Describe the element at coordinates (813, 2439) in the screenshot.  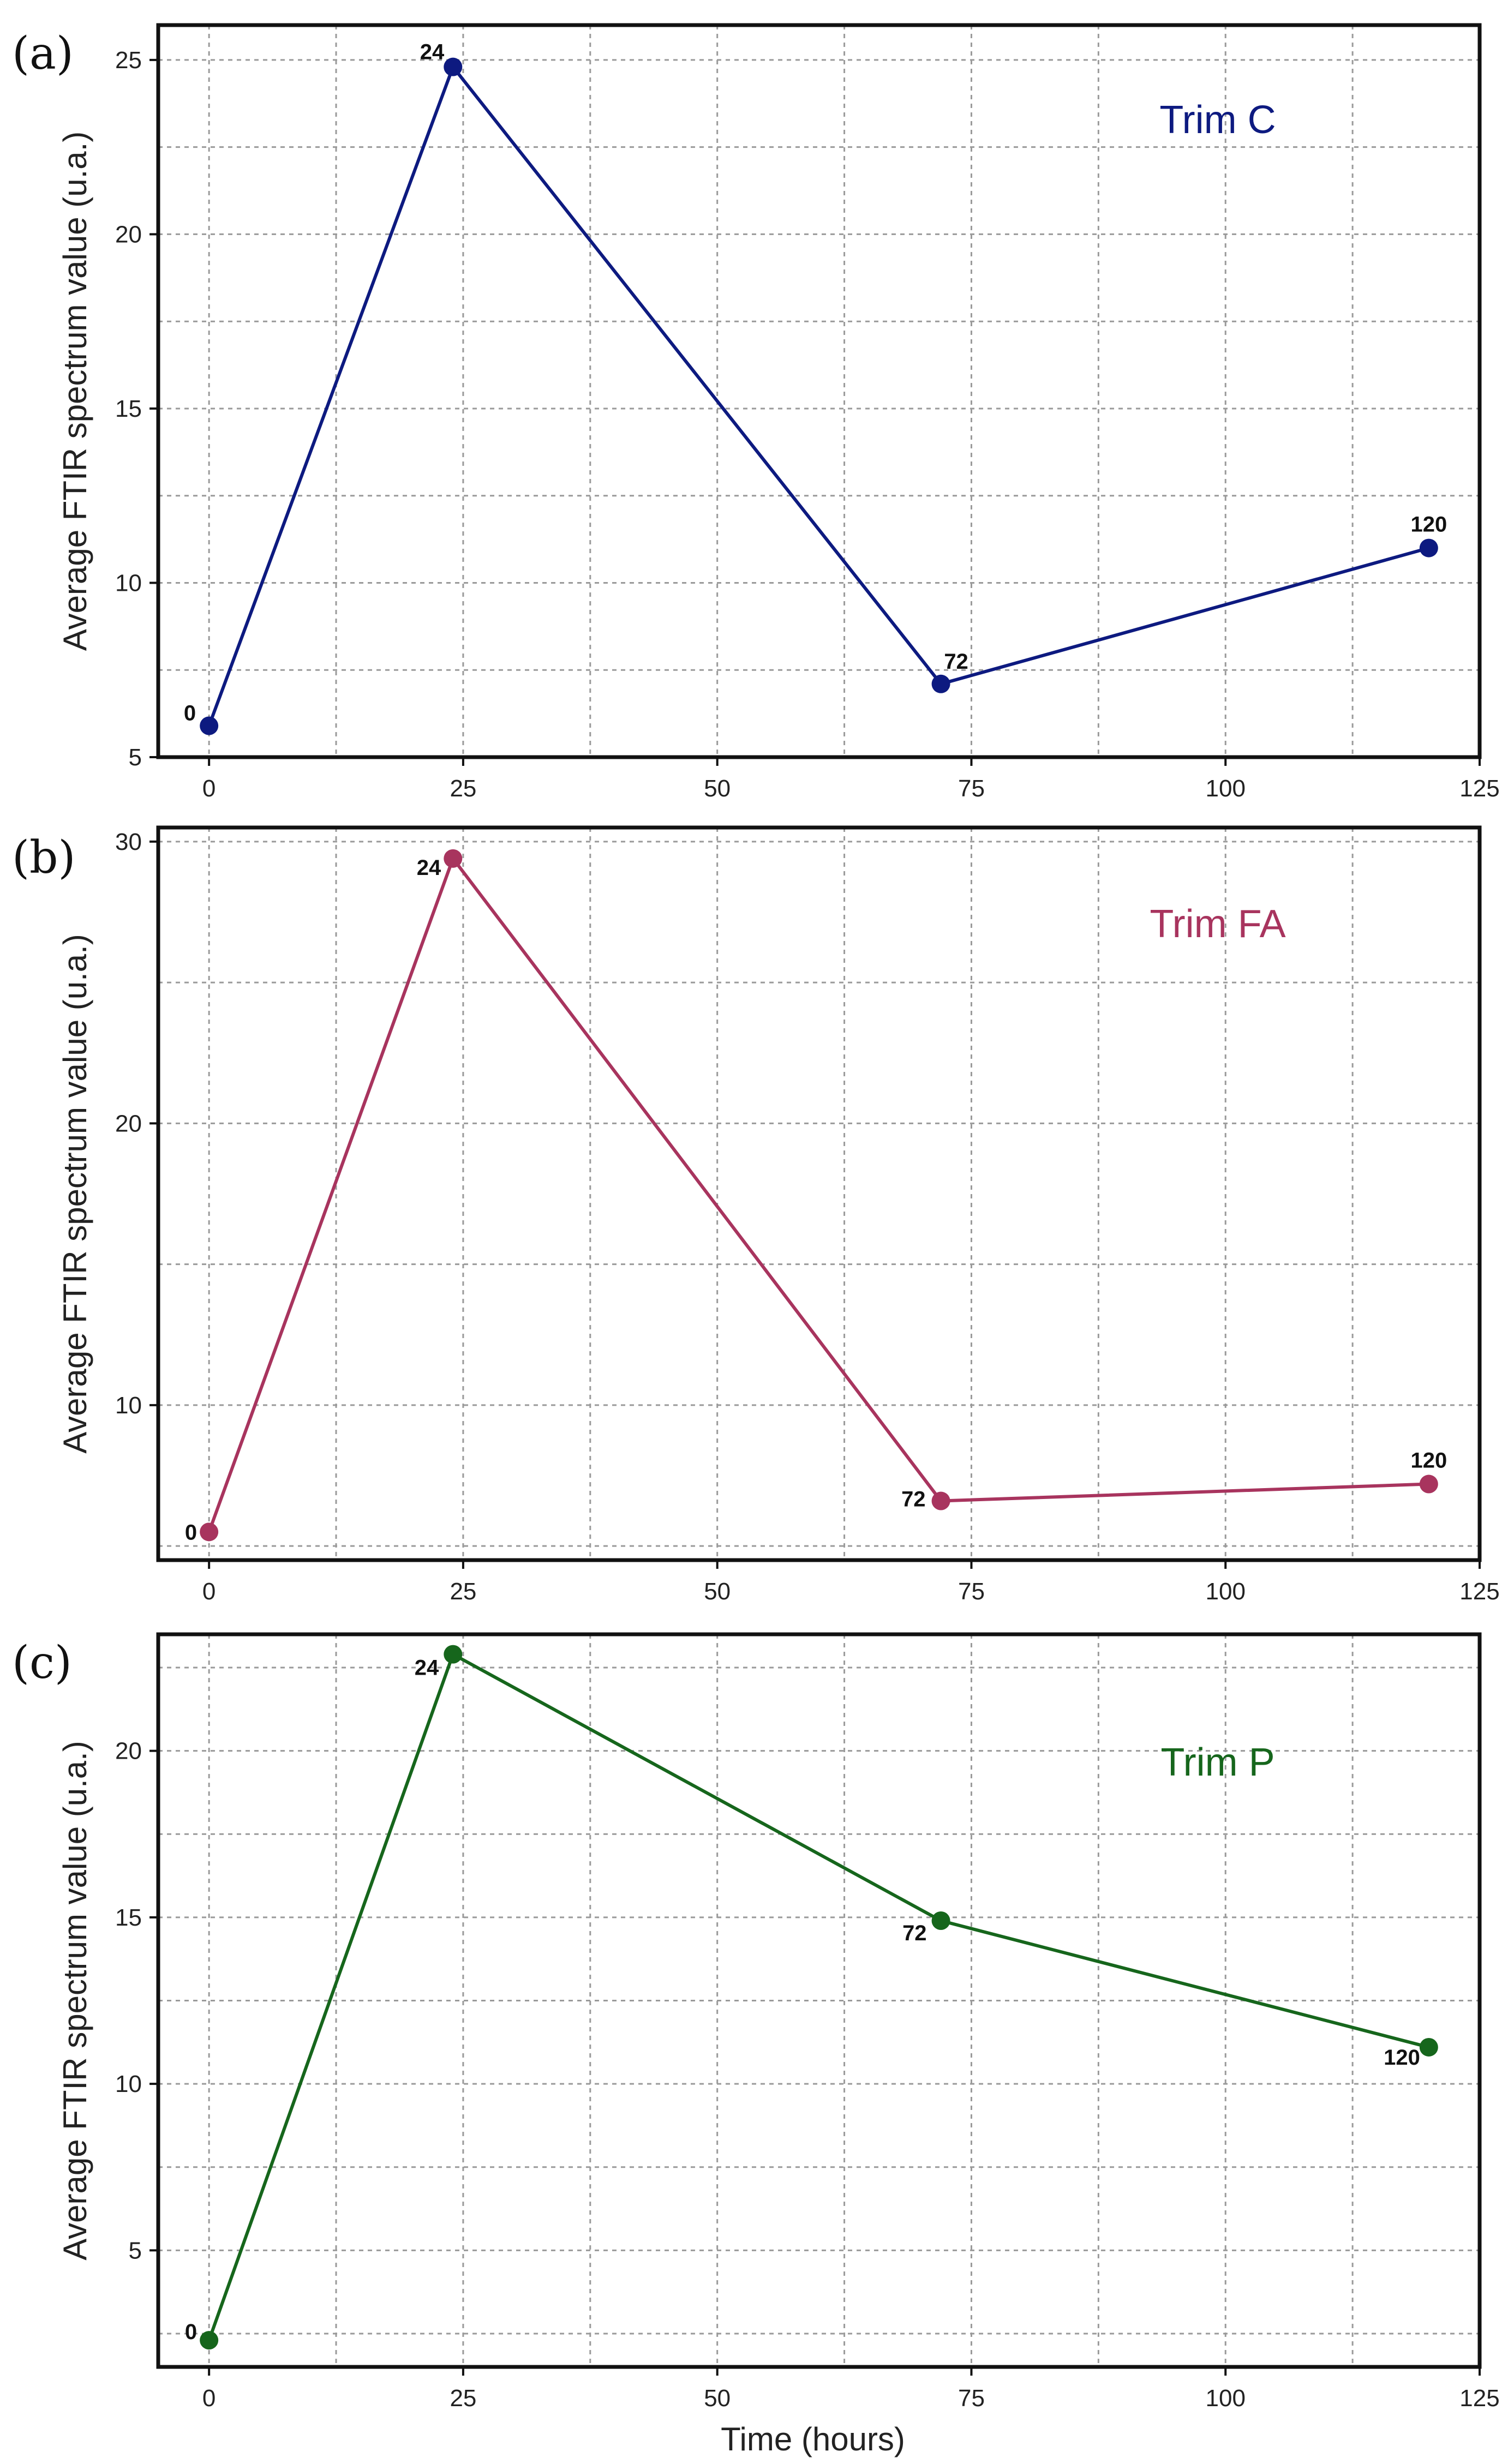
I see `x-axis-title: Time (hours)` at that location.